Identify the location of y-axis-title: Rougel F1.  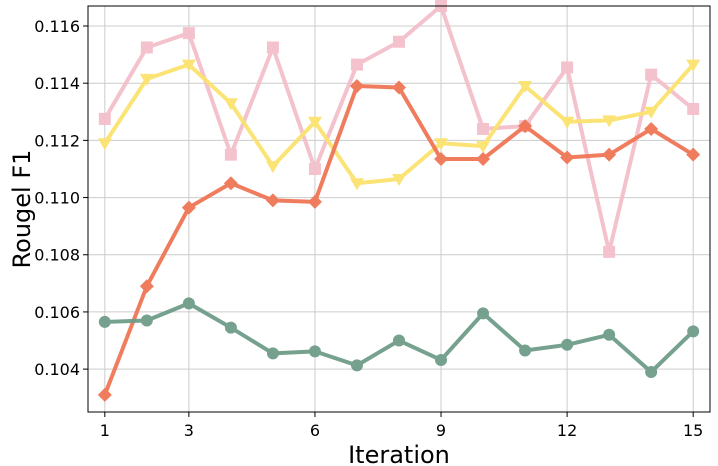
(22, 209).